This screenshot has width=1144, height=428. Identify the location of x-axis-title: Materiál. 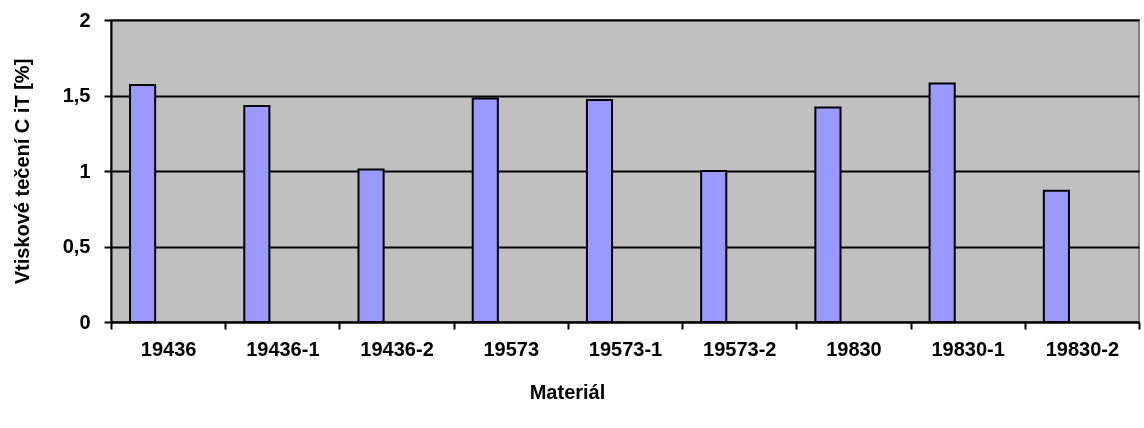
(567, 391).